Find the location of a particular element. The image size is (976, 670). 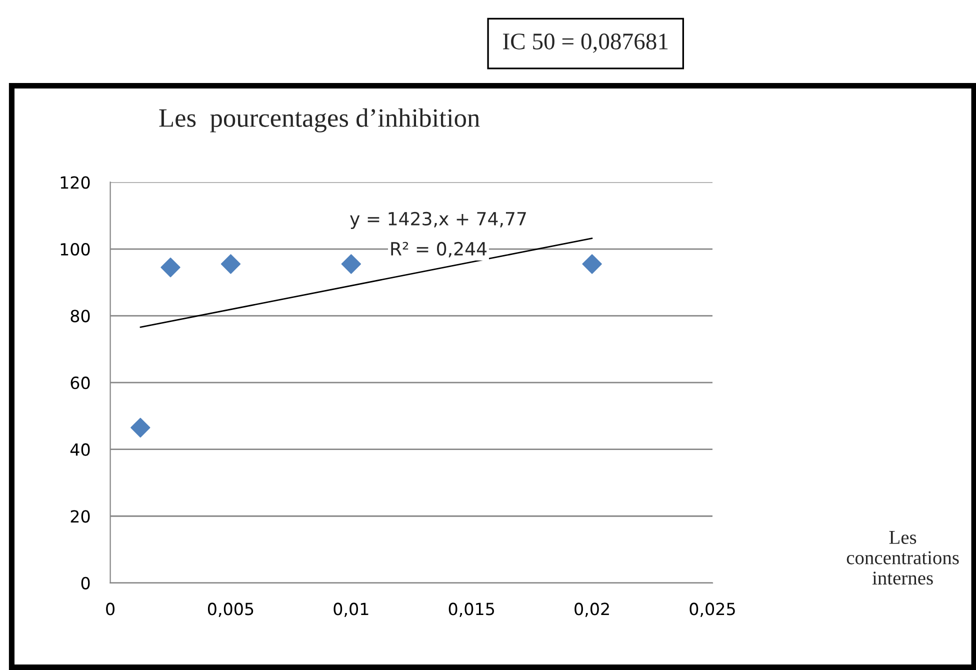

y-tick-label: 0 is located at coordinates (85, 583).